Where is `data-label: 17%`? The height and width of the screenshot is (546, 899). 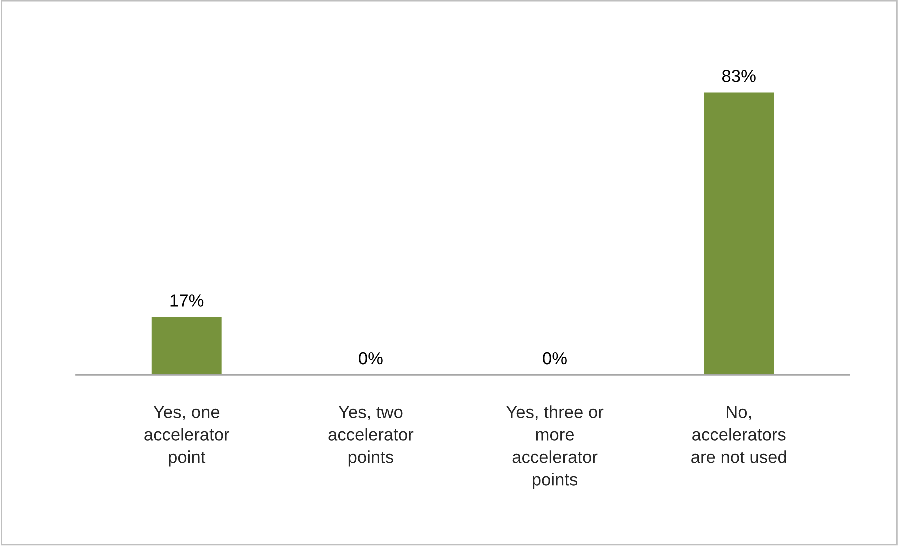
data-label: 17% is located at coordinates (187, 300).